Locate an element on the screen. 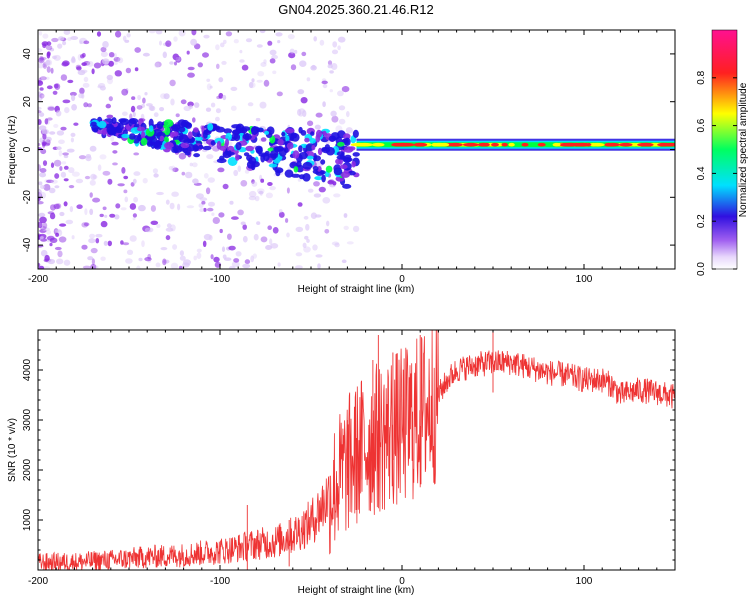  carrier-inner is located at coordinates (515, 145).